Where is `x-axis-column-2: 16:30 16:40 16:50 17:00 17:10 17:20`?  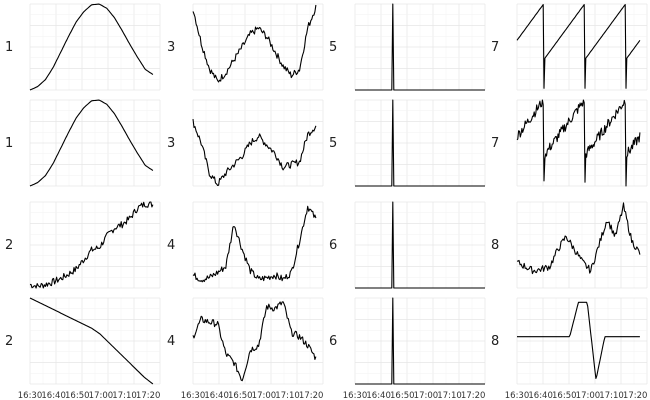 x-axis-column-2: 16:30 16:40 16:50 17:00 17:10 17:20 is located at coordinates (252, 395).